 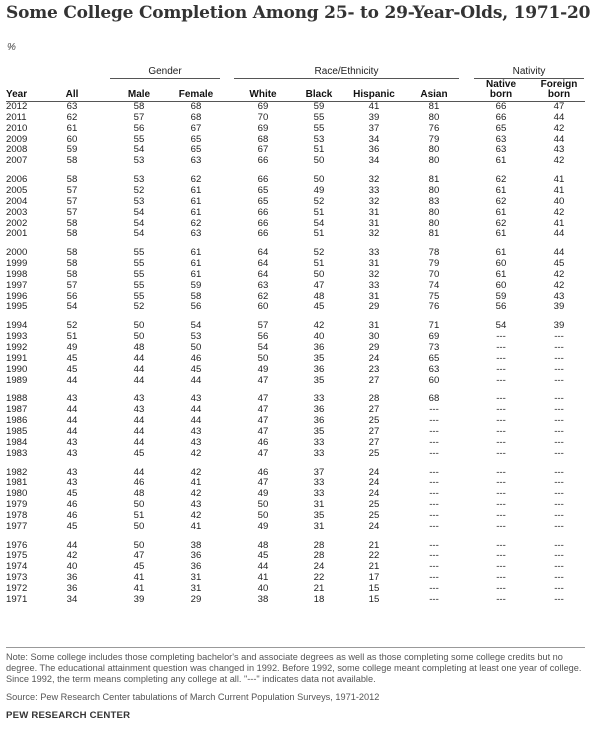 What do you see at coordinates (319, 369) in the screenshot?
I see `cell-black: 36` at bounding box center [319, 369].